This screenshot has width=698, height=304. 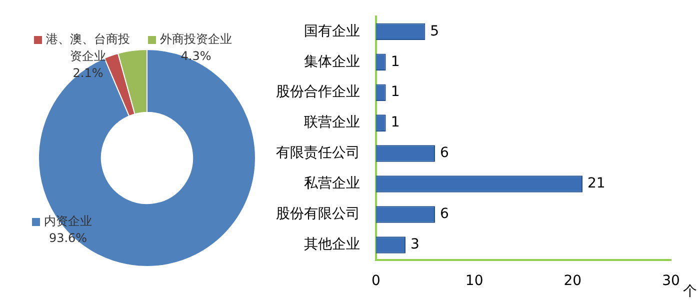 What do you see at coordinates (474, 281) in the screenshot?
I see `x-tick-label: 10` at bounding box center [474, 281].